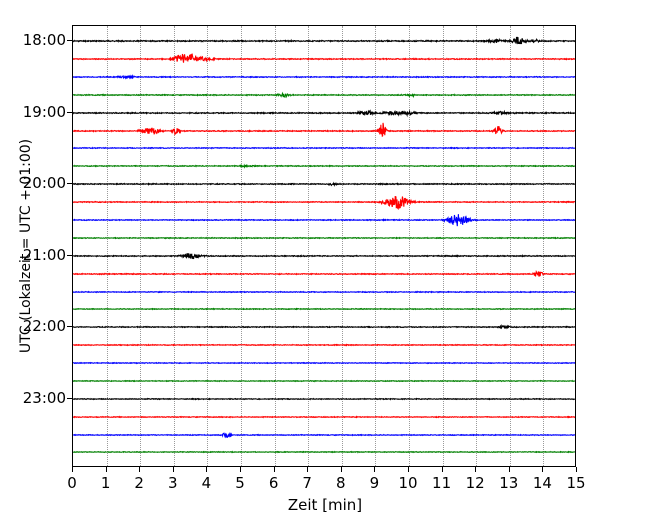  What do you see at coordinates (44, 40) in the screenshot?
I see `y-tick-label: 18:00` at bounding box center [44, 40].